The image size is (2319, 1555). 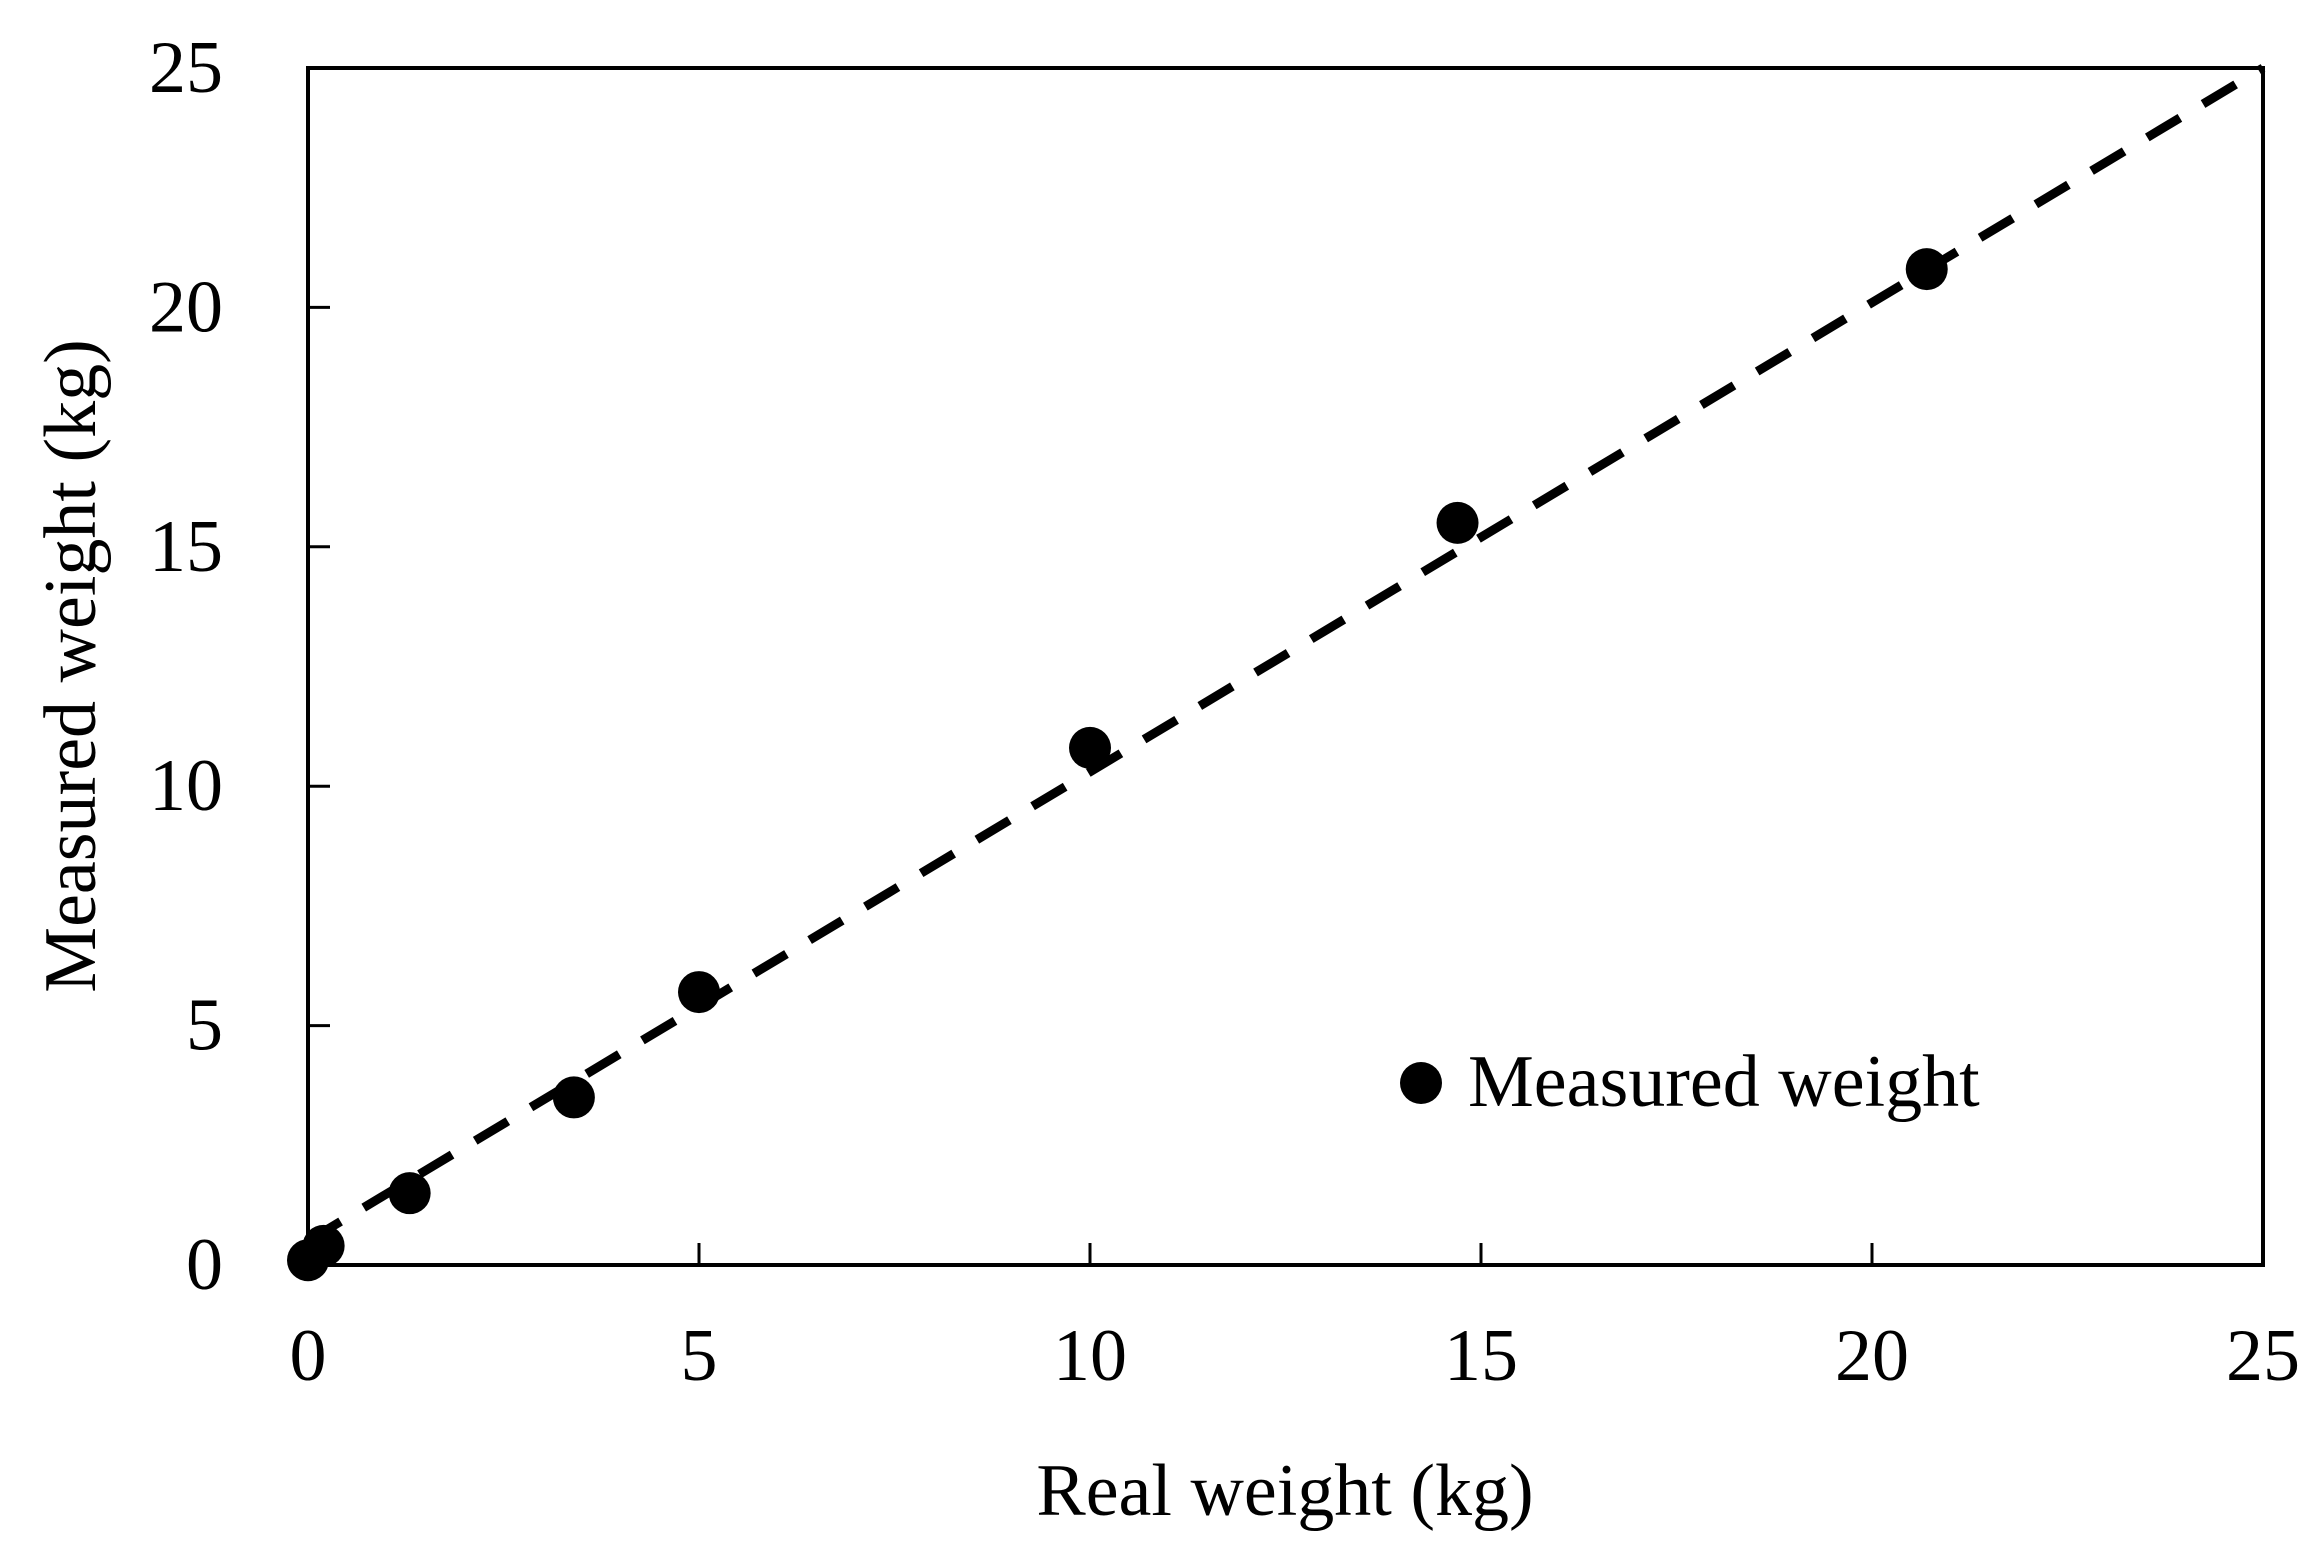 What do you see at coordinates (1295, 1320) in the screenshot?
I see `x-axis-ticks: 0 5 10 15 20 25` at bounding box center [1295, 1320].